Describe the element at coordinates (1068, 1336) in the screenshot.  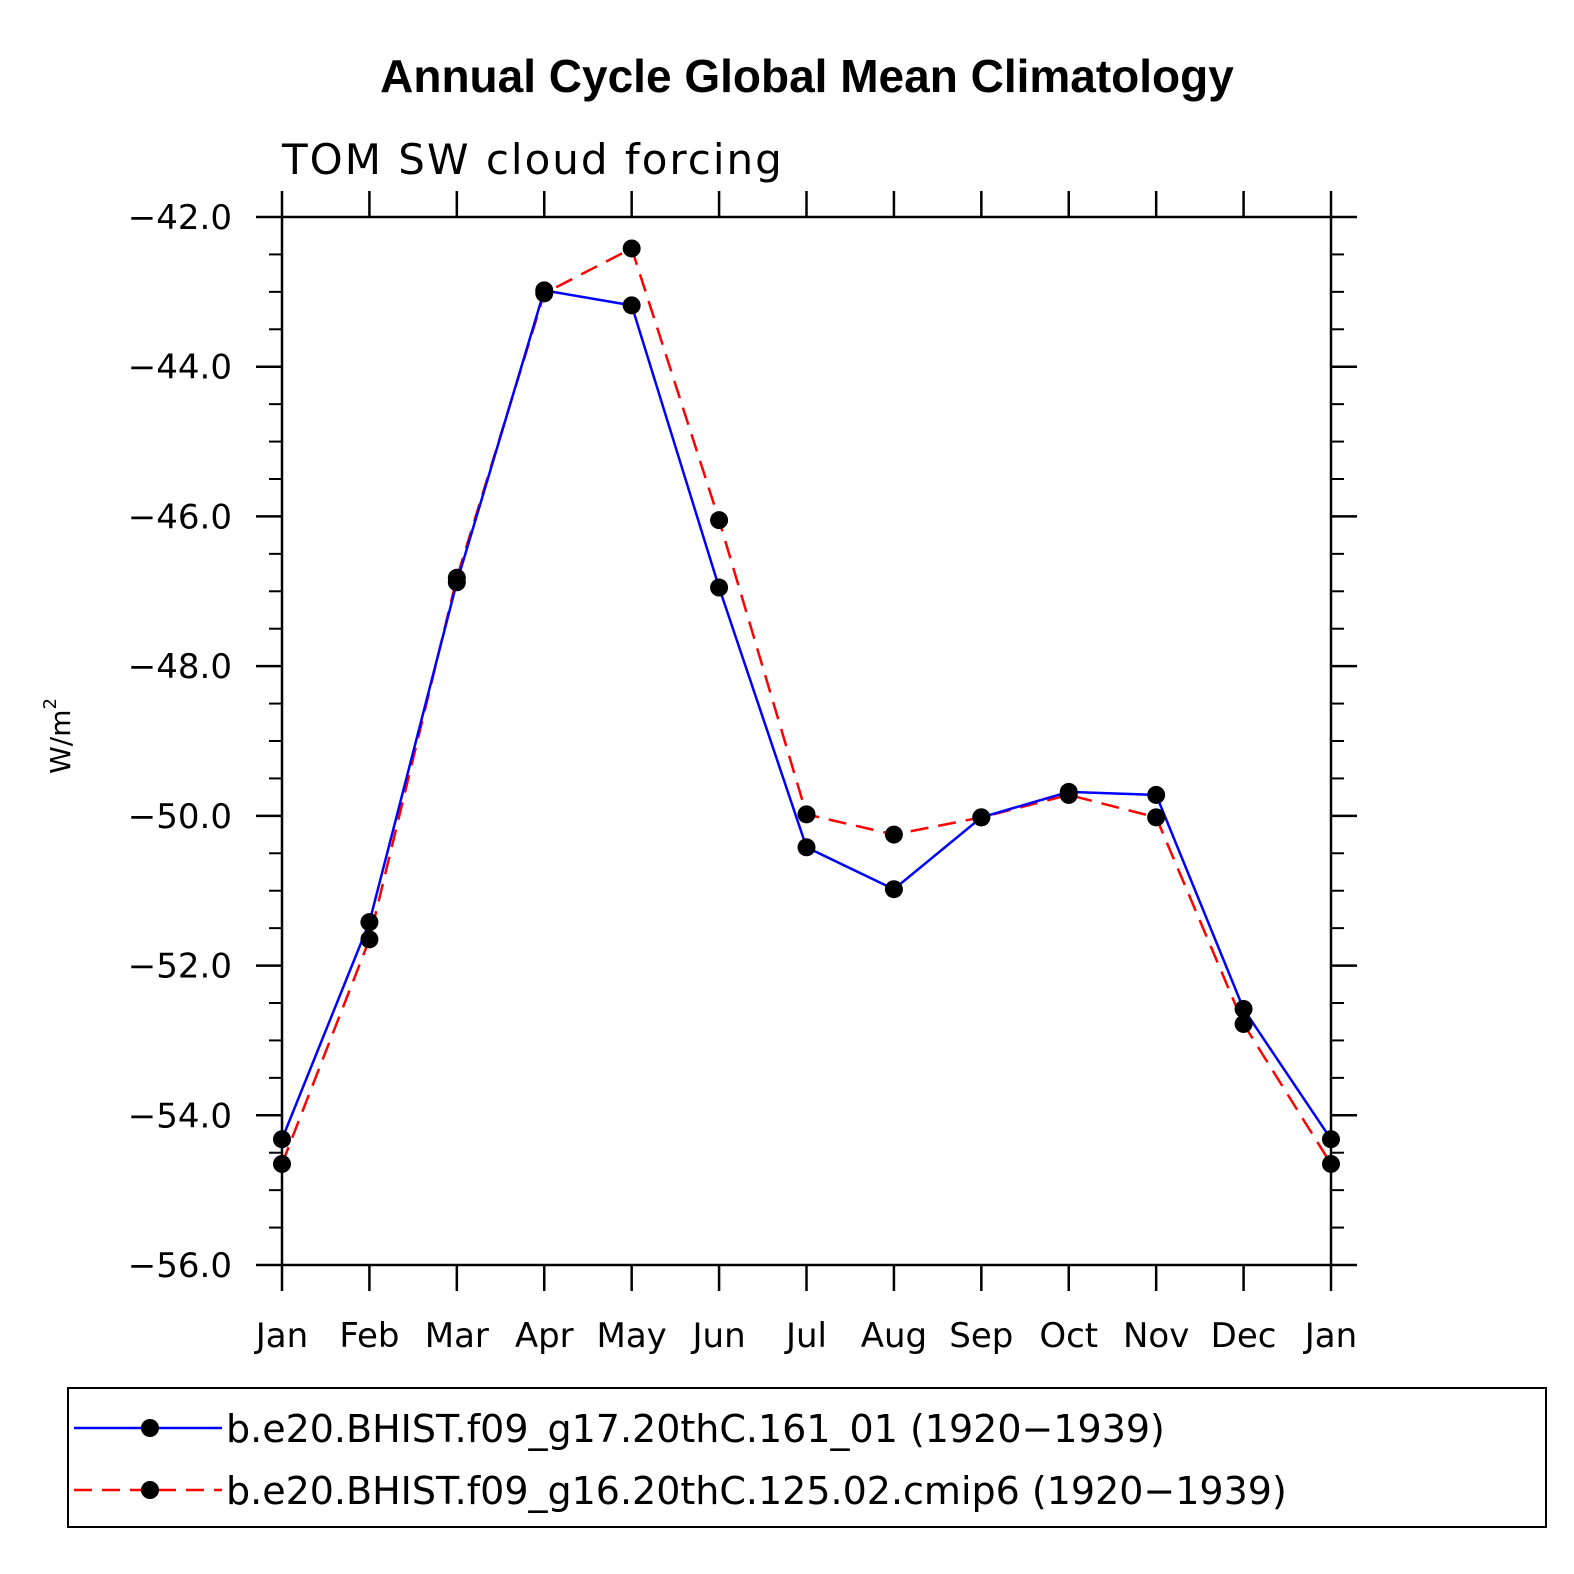
I see `x-tick-label: Oct` at that location.